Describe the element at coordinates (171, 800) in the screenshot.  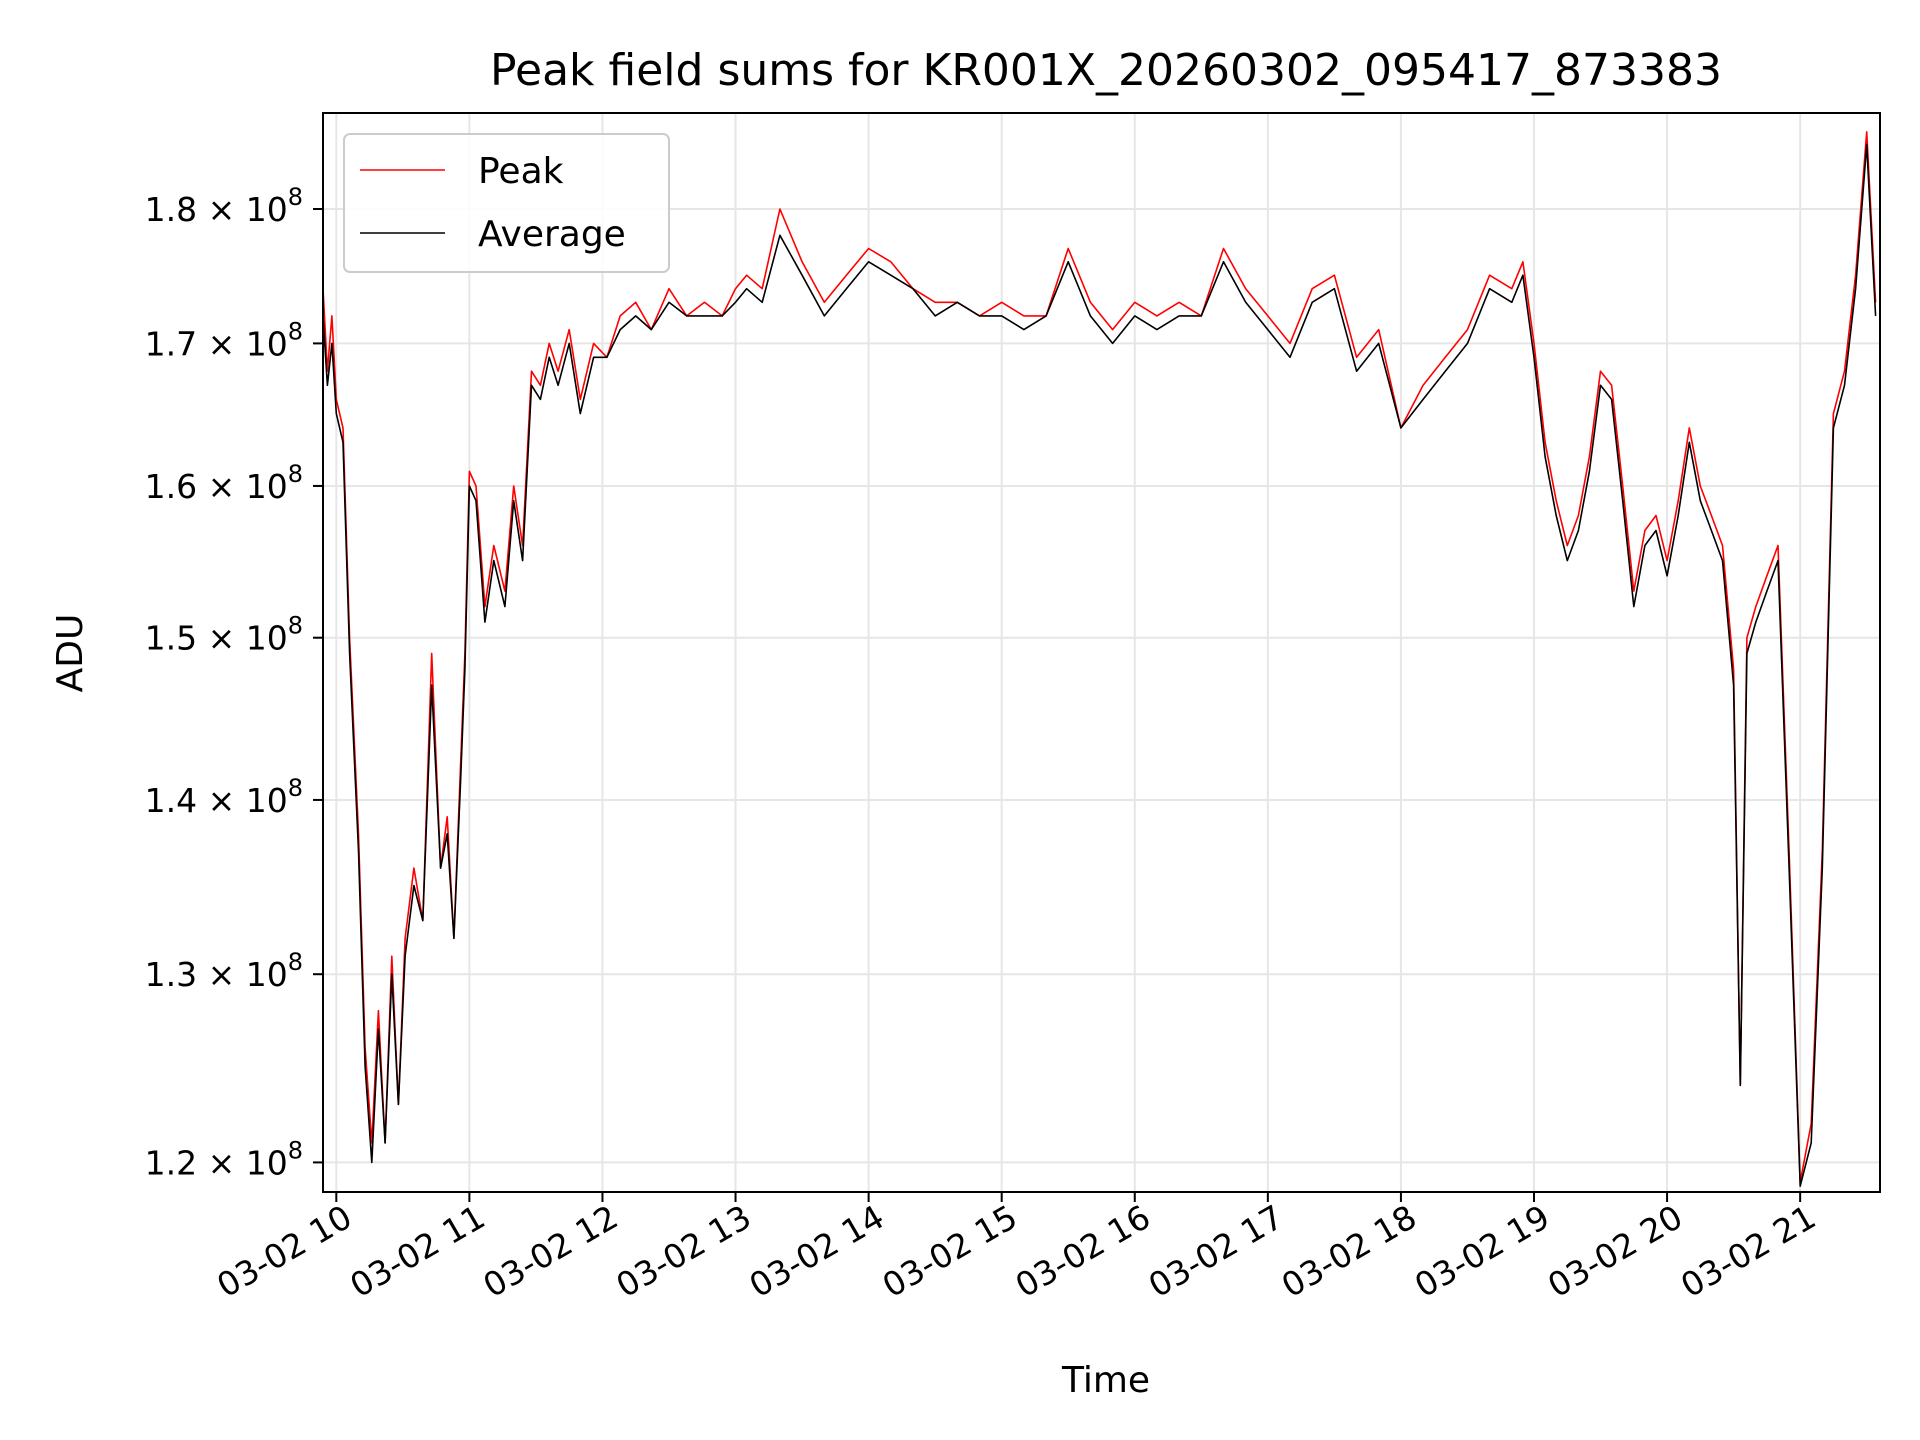
I see `y-tick-mantissa: 1.4` at that location.